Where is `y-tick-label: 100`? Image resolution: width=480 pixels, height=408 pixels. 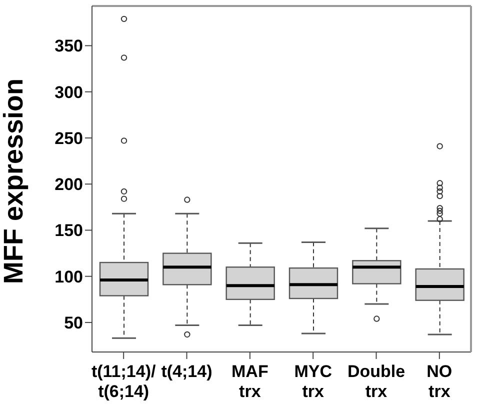
y-tick-label: 100 is located at coordinates (68, 276).